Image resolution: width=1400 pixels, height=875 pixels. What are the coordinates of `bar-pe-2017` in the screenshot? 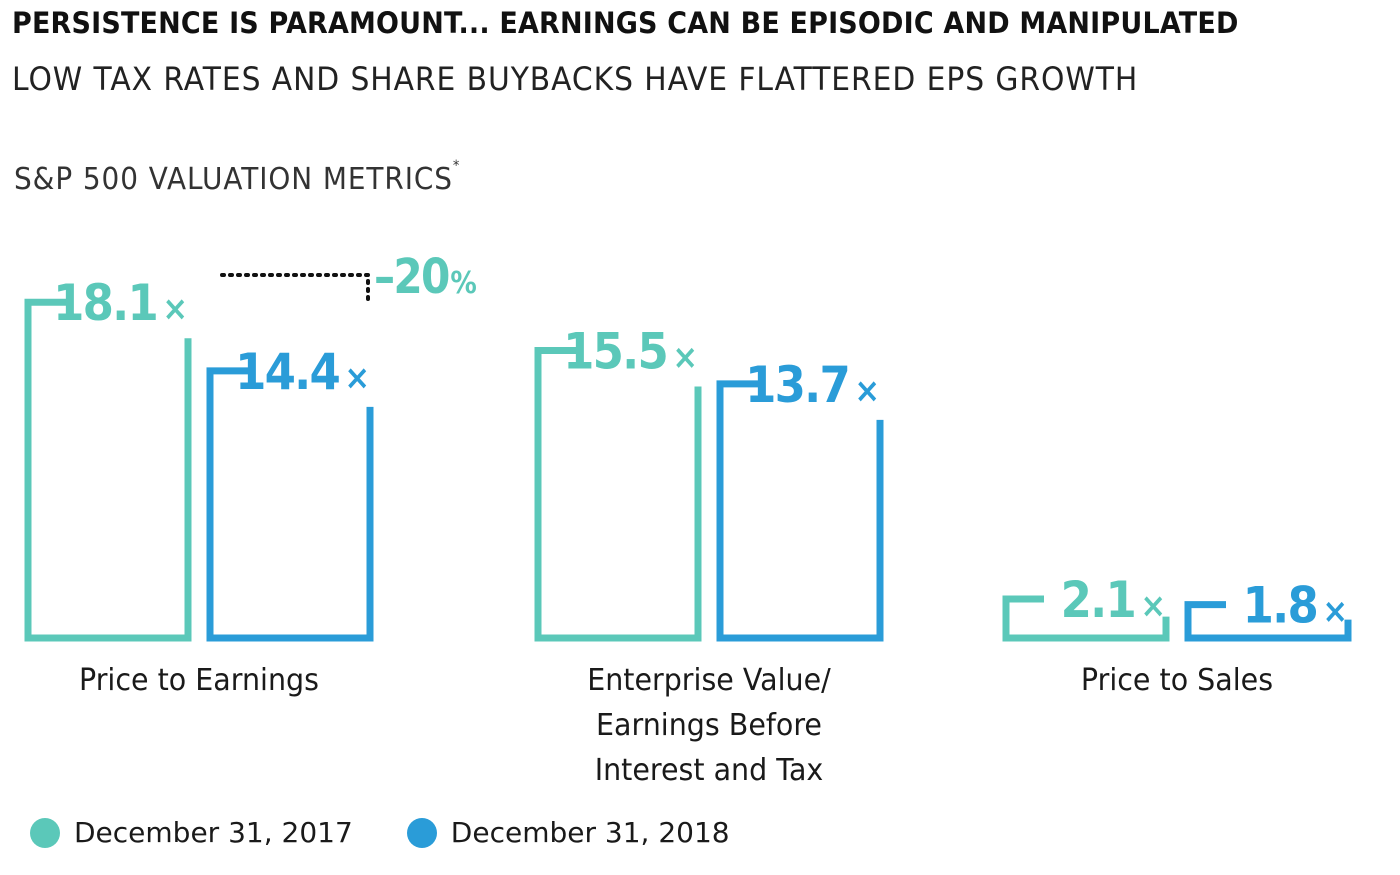 It's located at (108, 470).